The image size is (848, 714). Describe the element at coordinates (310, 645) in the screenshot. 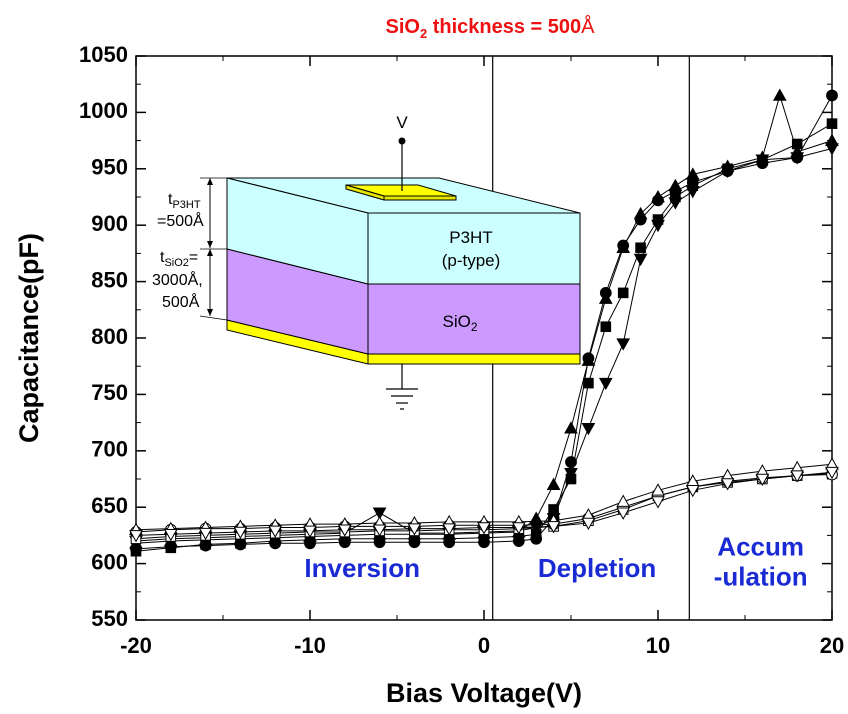

I see `x-tick-label: -10` at that location.